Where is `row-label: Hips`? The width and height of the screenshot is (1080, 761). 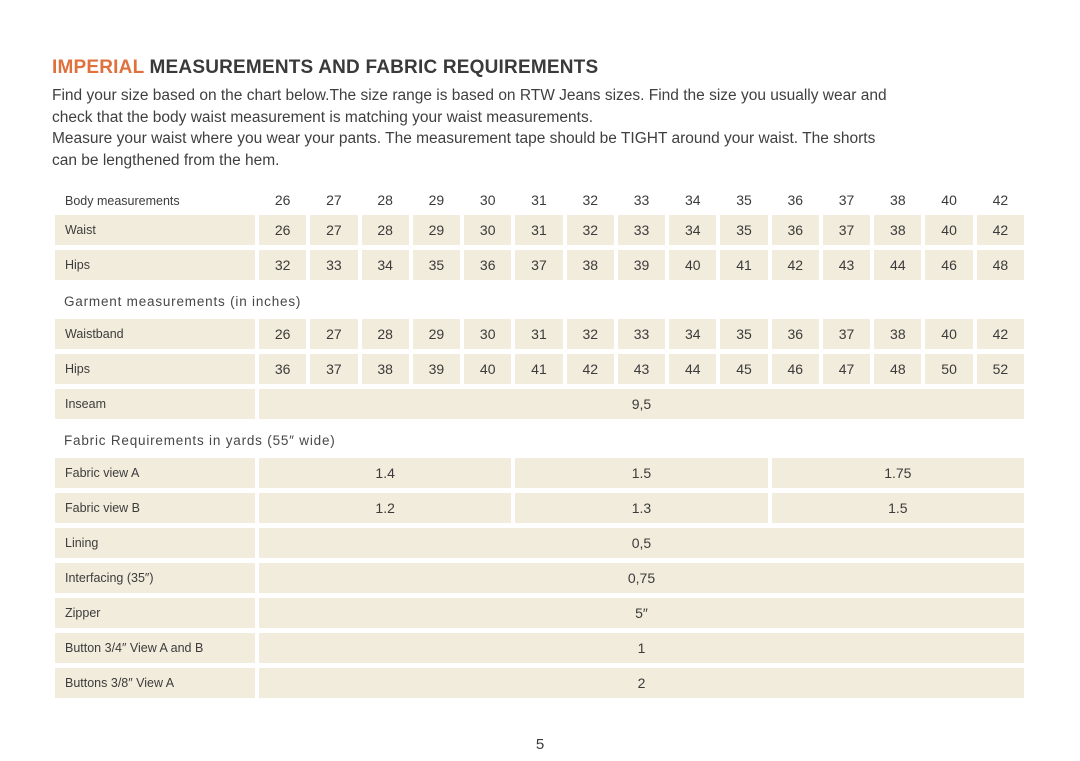
row-label: Hips is located at coordinates (155, 369).